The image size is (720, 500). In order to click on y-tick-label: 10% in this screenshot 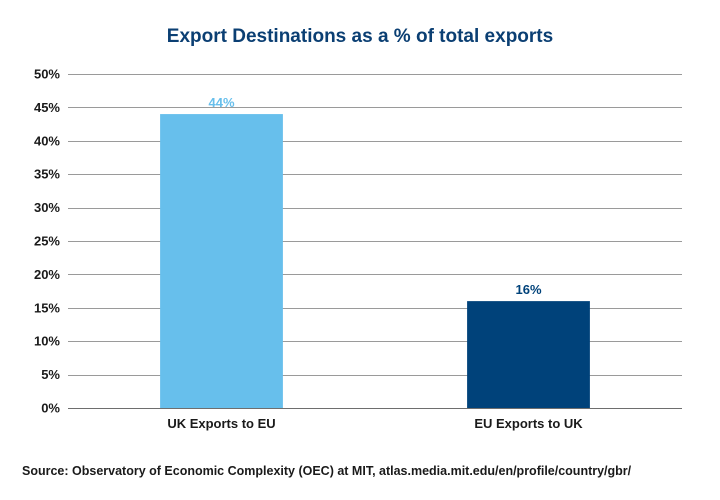, I will do `click(47, 341)`.